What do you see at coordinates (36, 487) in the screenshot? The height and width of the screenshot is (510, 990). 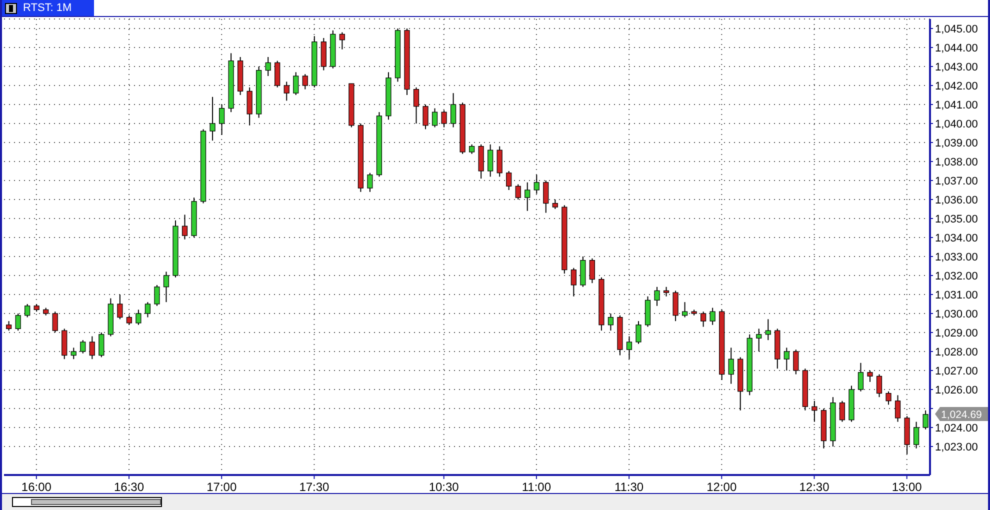 I see `x-tick-label: 16:00` at bounding box center [36, 487].